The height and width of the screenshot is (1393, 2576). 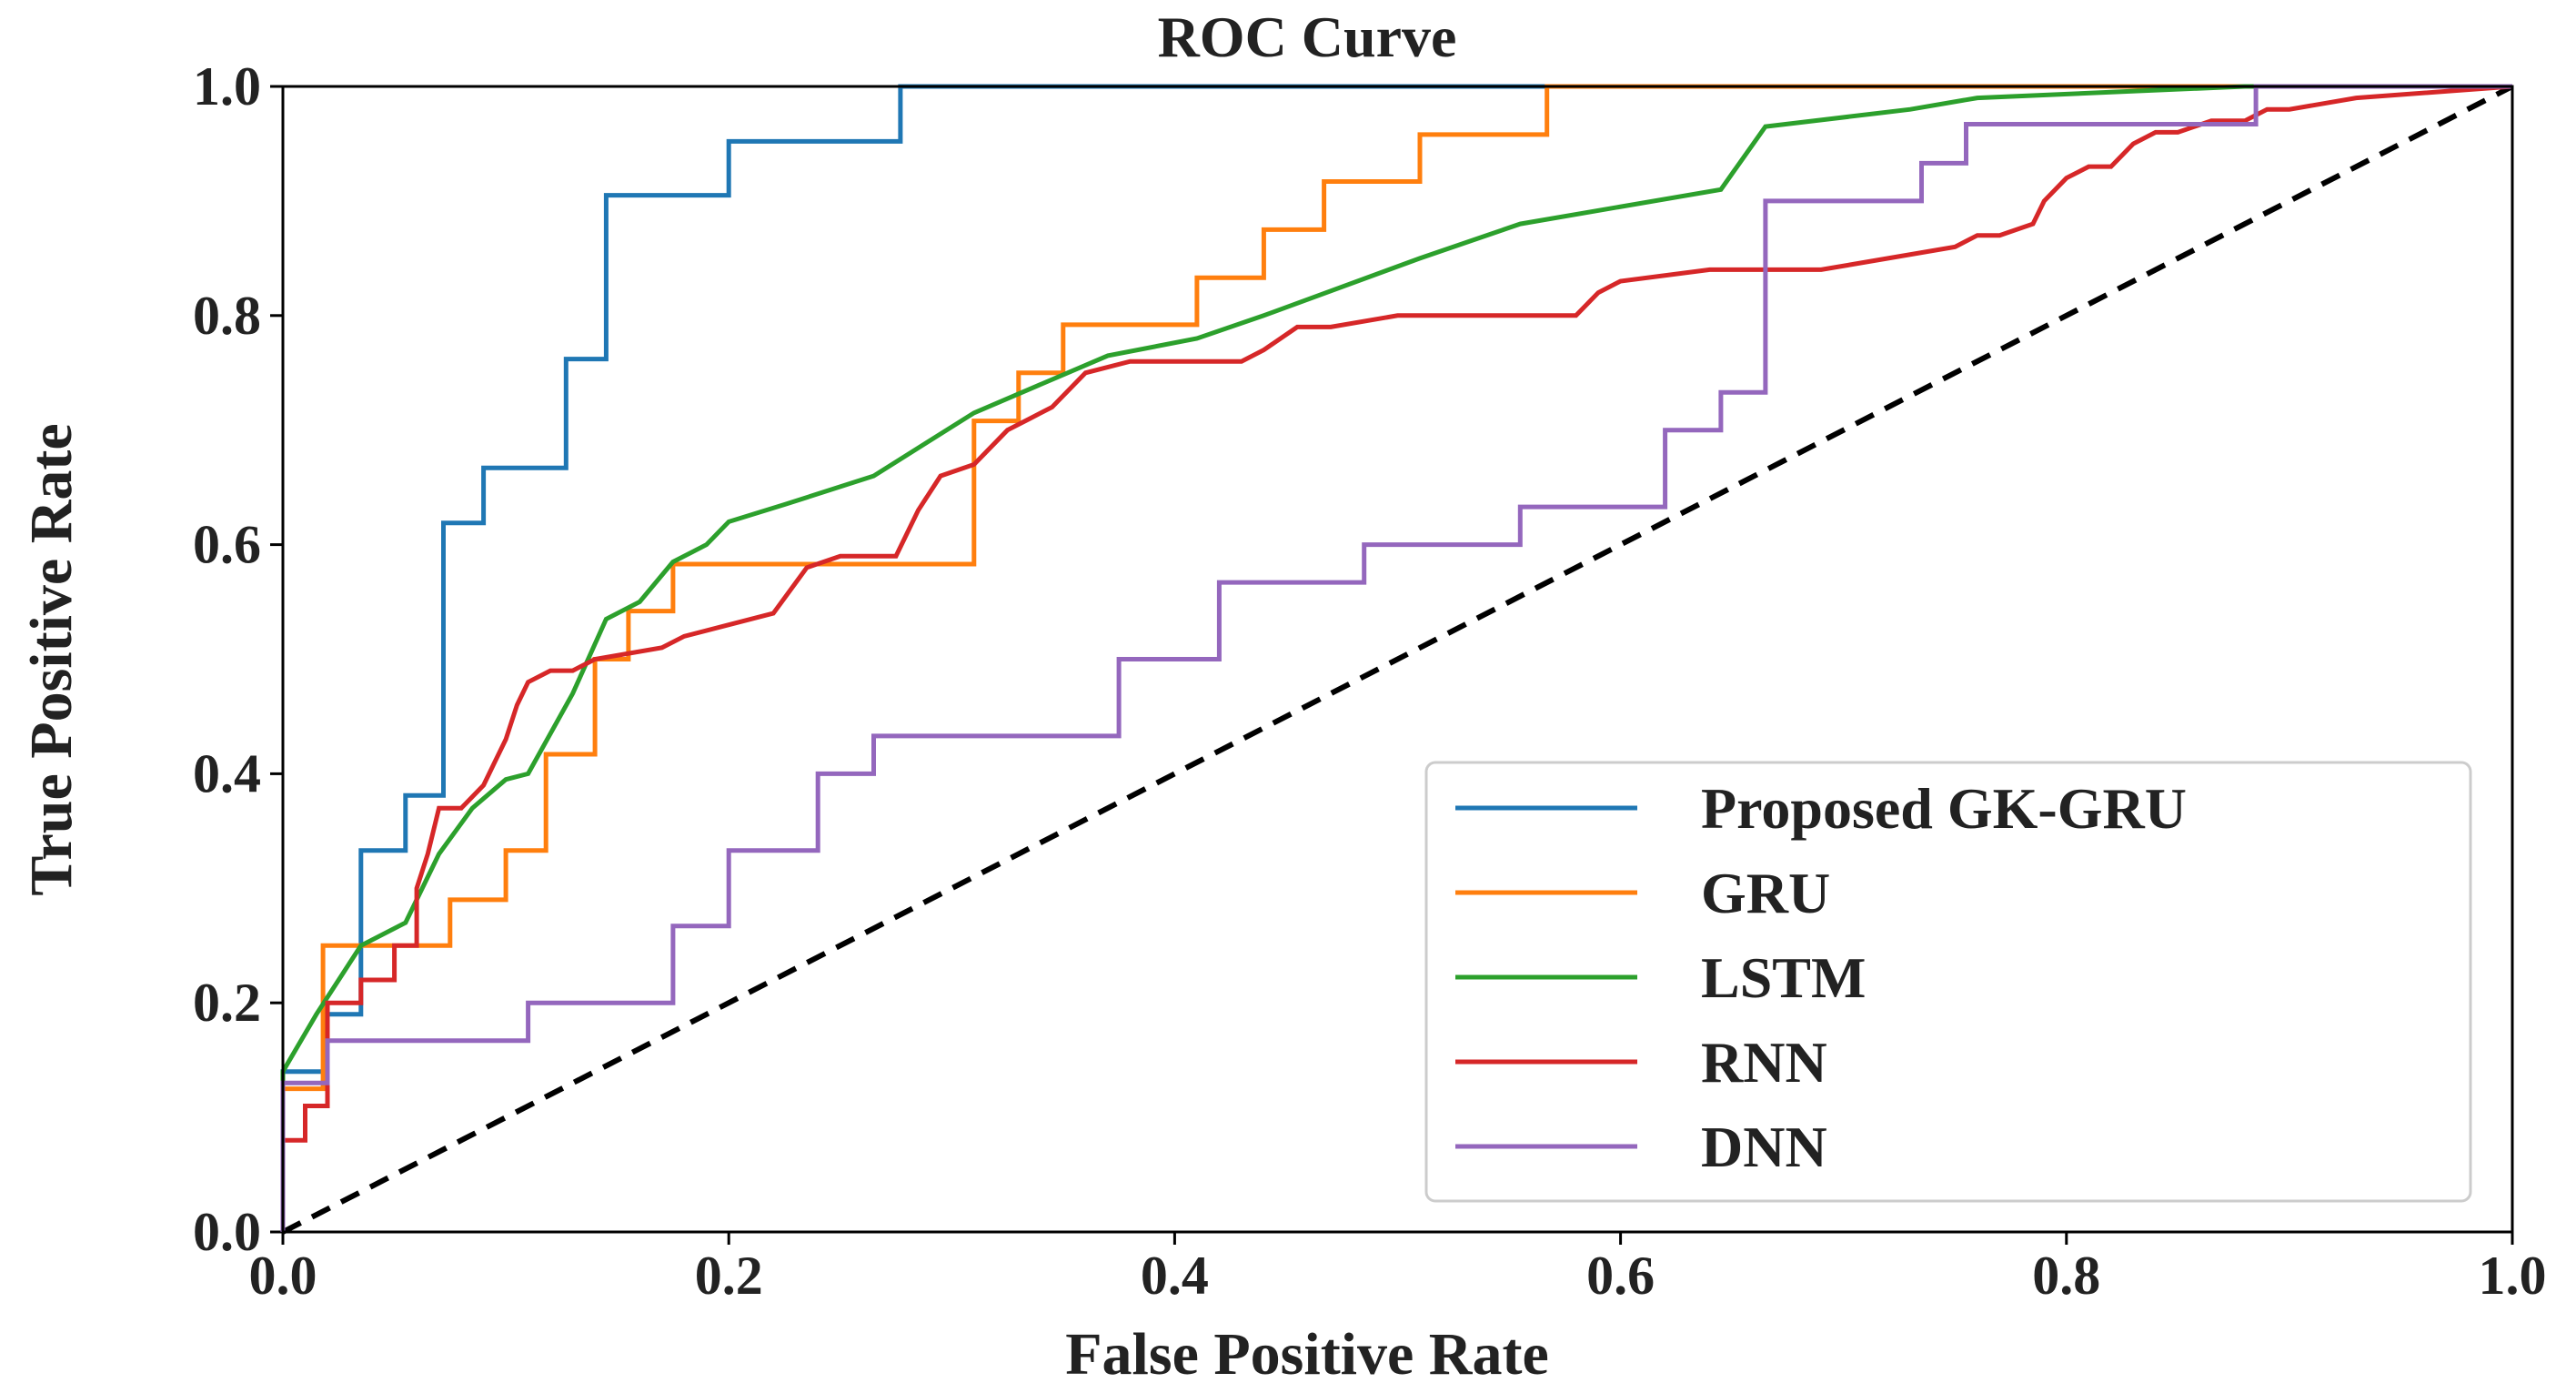 What do you see at coordinates (1764, 1147) in the screenshot?
I see `legend-label: DNN` at bounding box center [1764, 1147].